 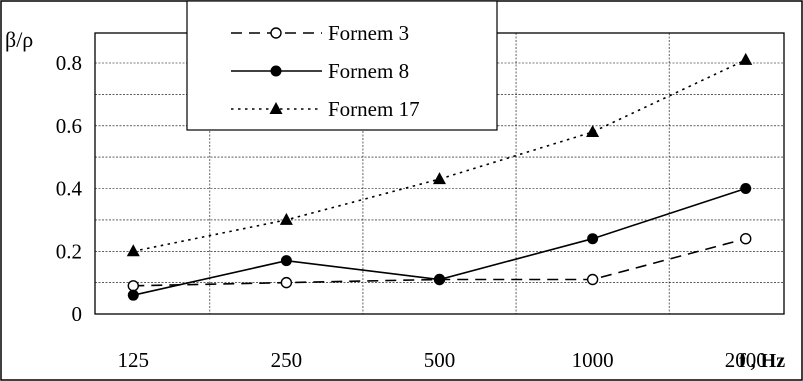 I want to click on y-tick-label: 0.2, so click(x=69, y=251).